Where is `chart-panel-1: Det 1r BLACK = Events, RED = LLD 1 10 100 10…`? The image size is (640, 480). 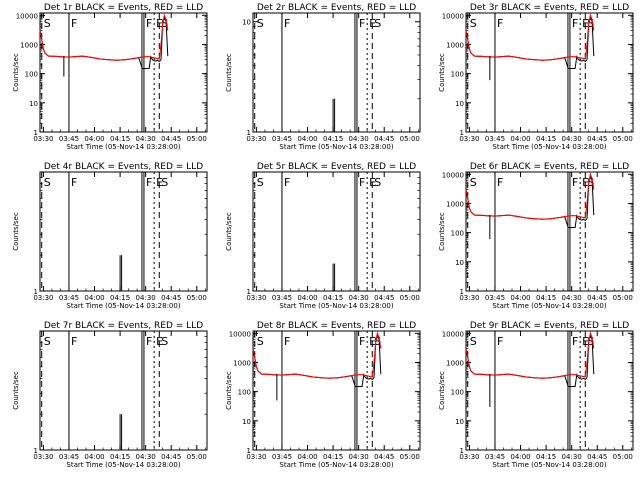 chart-panel-1: Det 1r BLACK = Events, RED = LLD 1 10 100 10… is located at coordinates (110, 77).